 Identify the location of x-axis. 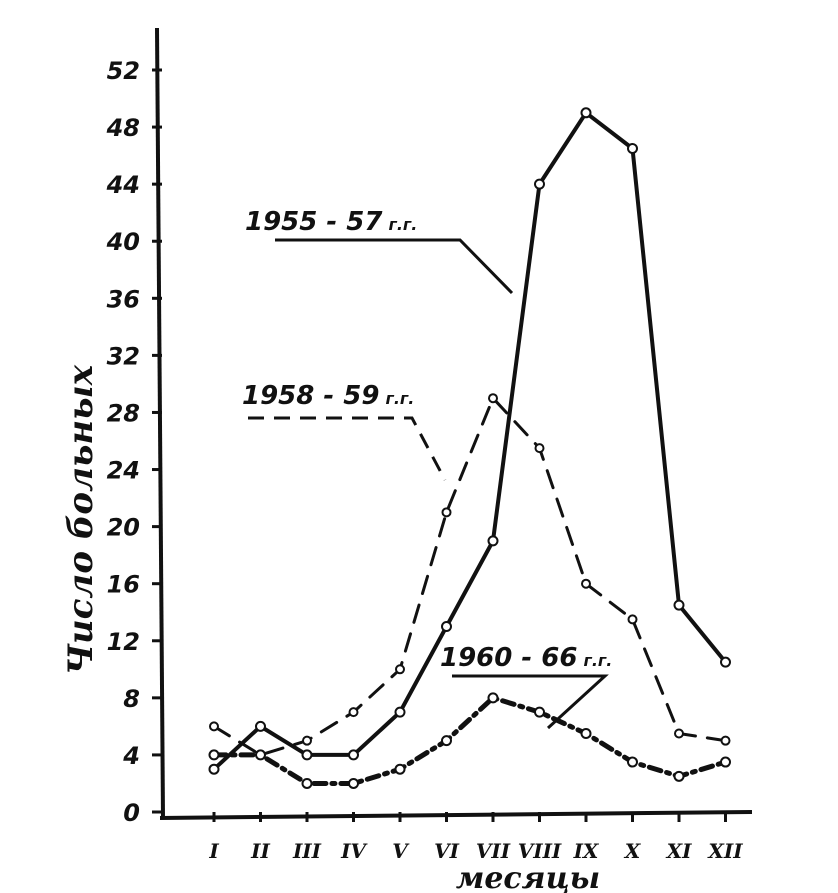
(456, 815).